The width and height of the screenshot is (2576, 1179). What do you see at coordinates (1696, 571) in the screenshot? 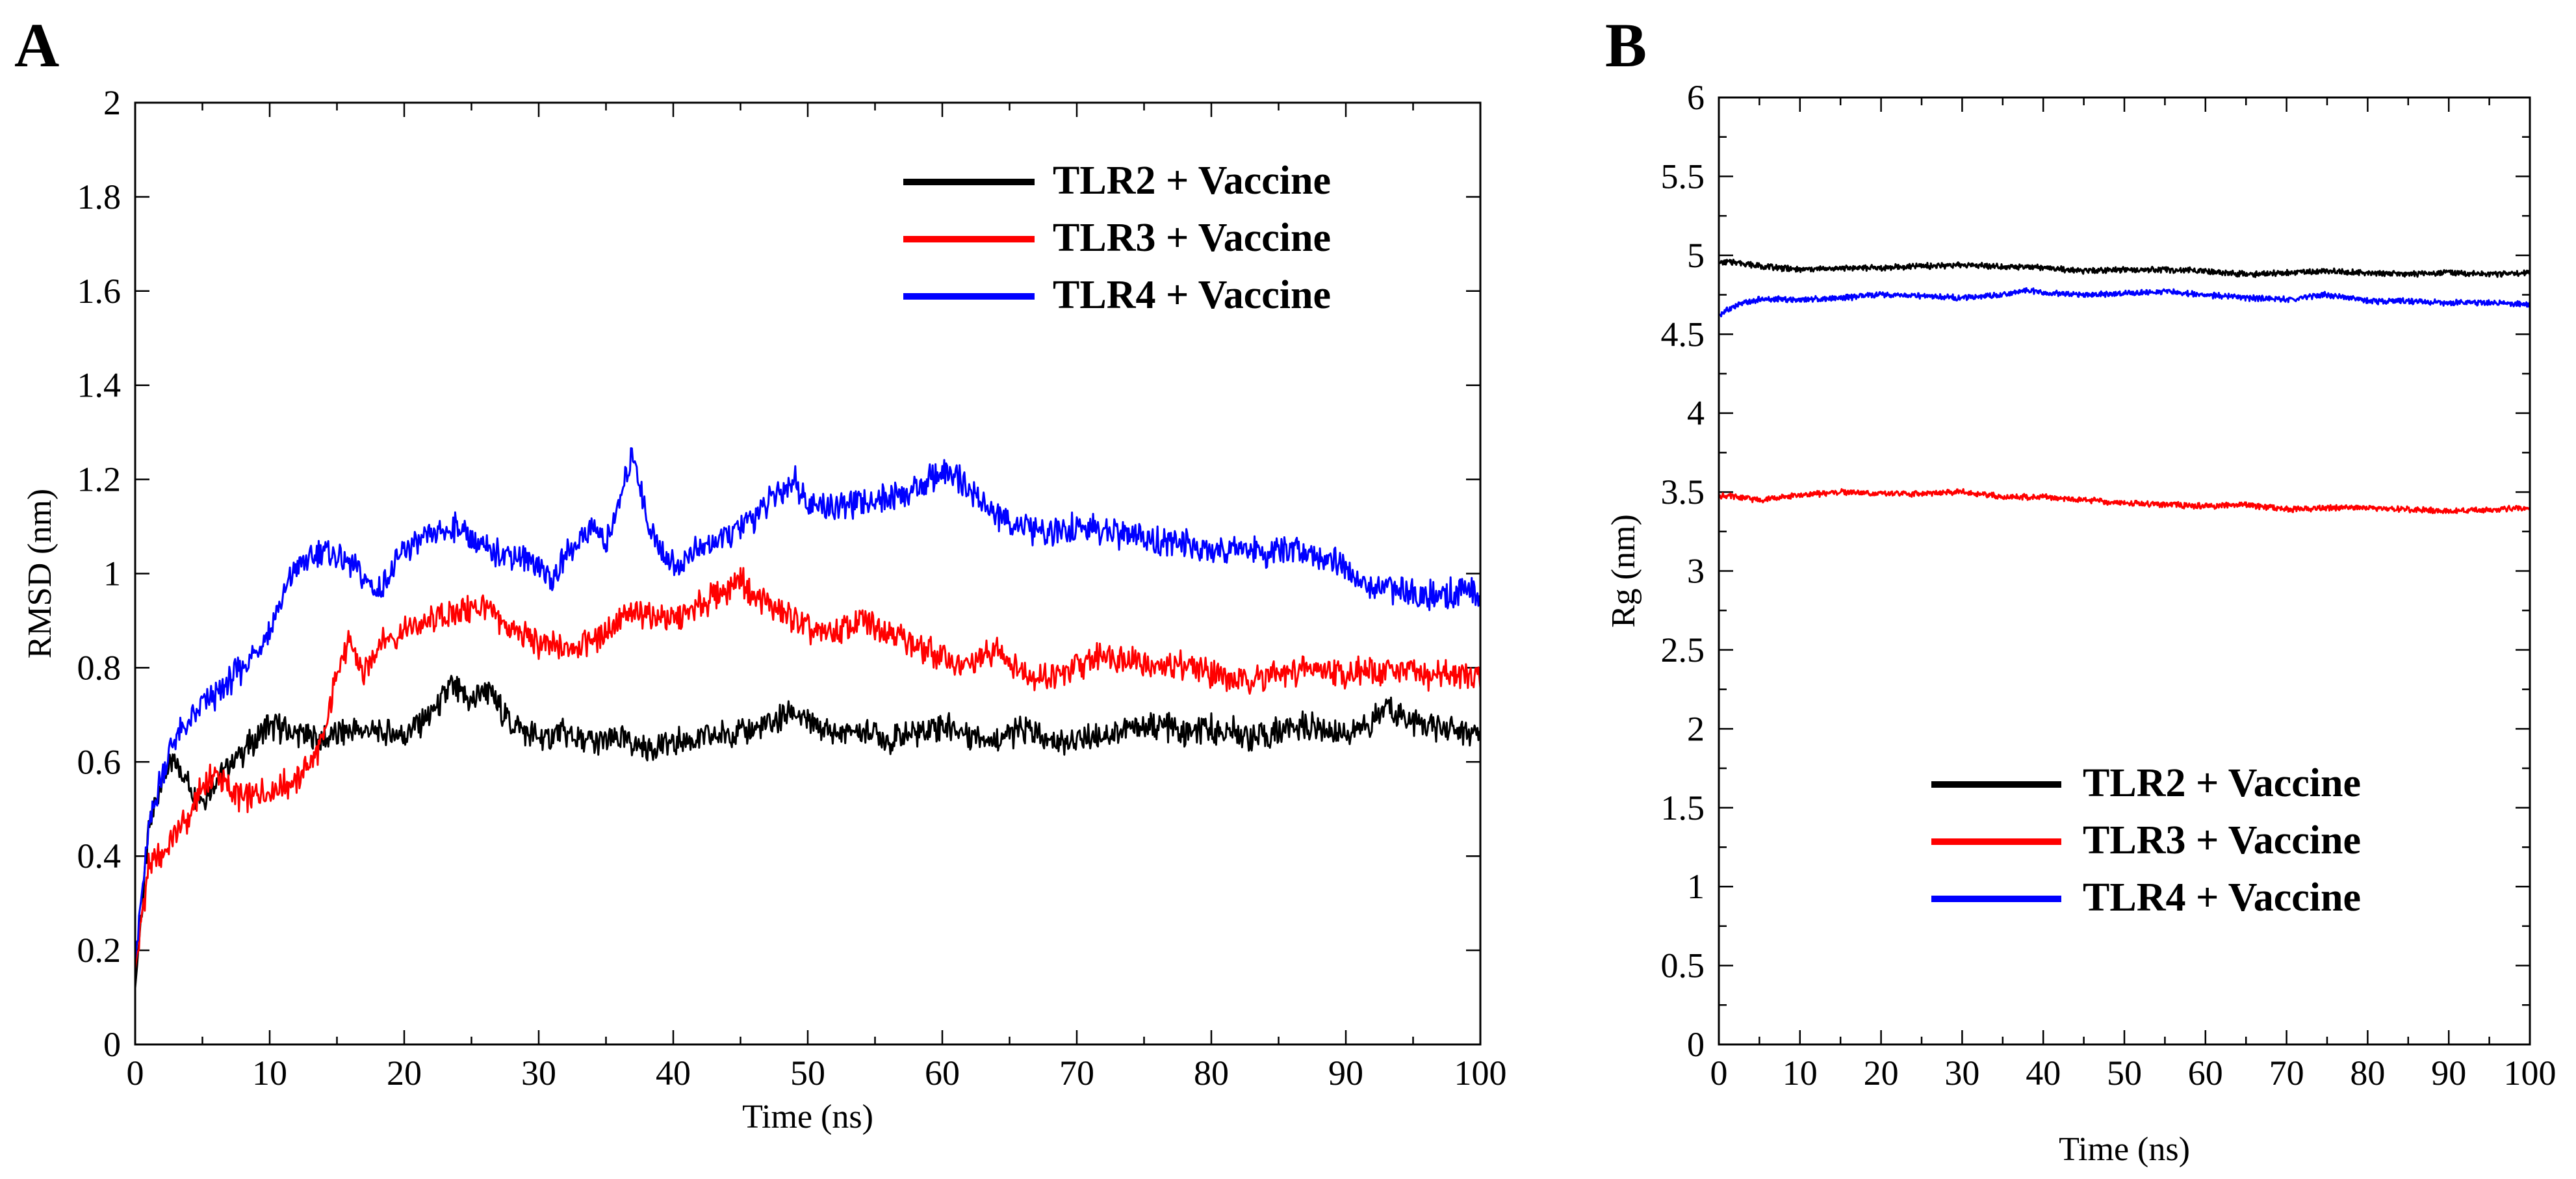
I see `y-tick-label: 3` at bounding box center [1696, 571].